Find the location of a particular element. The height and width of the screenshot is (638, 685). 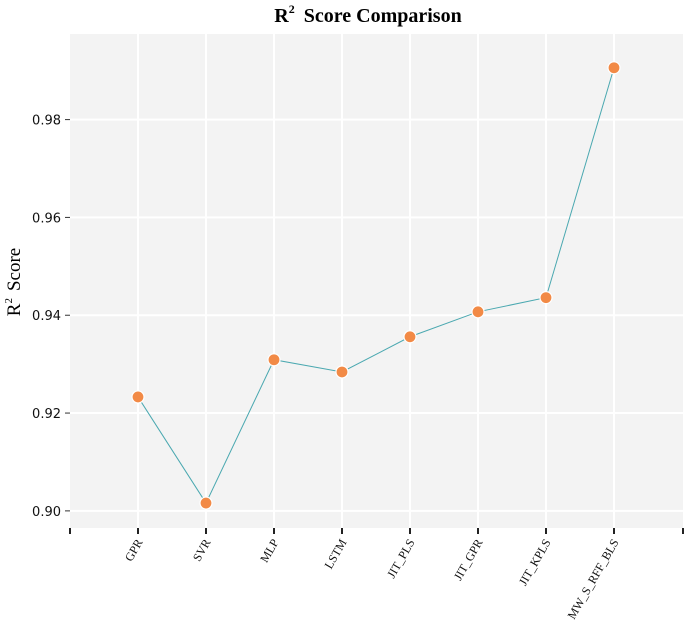

x-tick-label: GPR is located at coordinates (134, 550).